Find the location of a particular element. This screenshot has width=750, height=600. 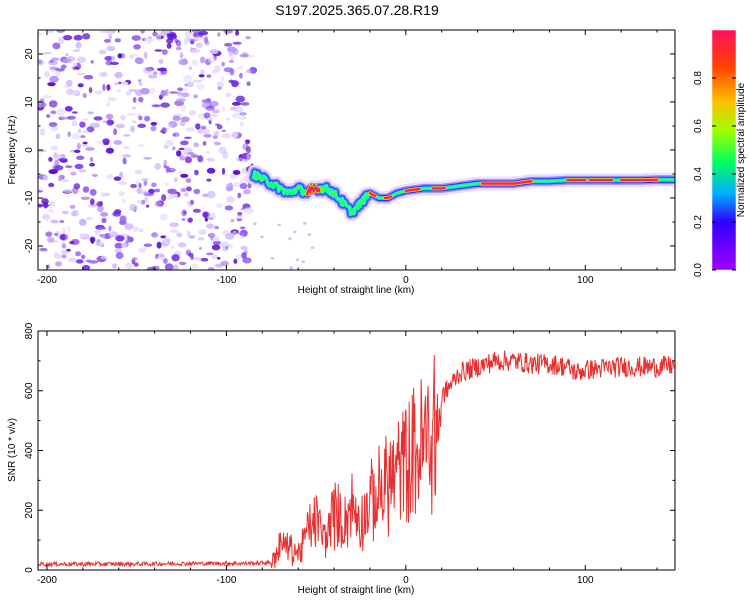

colorbar-tick-label: 0.2 is located at coordinates (698, 222).